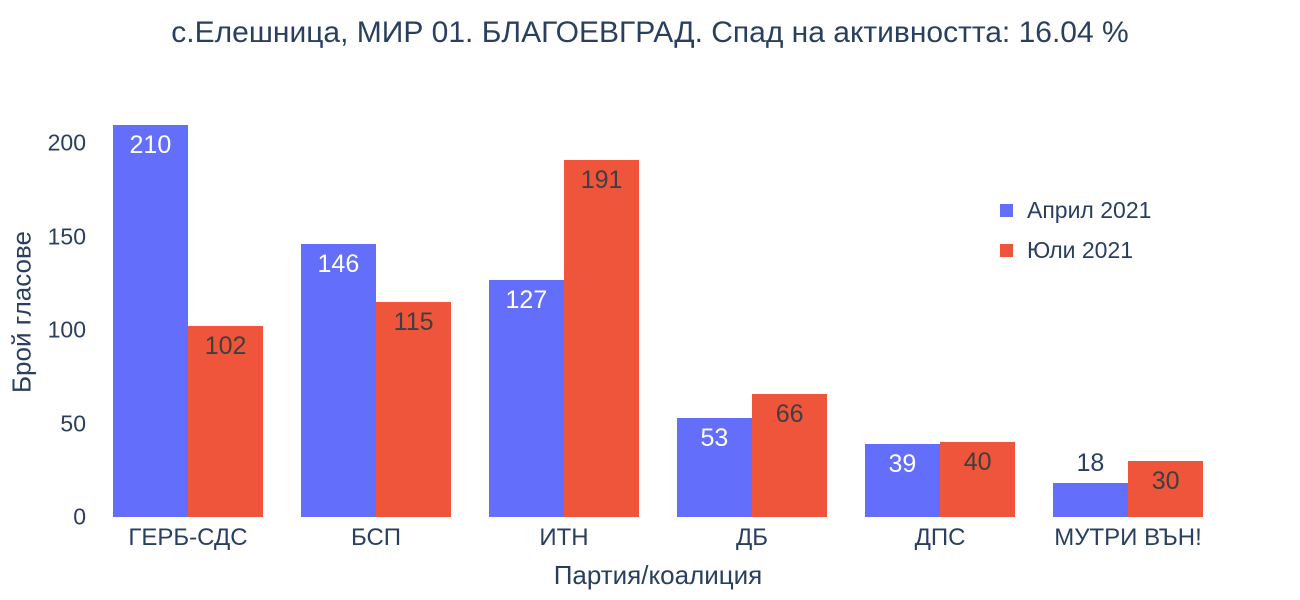 The width and height of the screenshot is (1300, 600). I want to click on y-tick-label: 150, so click(66, 236).